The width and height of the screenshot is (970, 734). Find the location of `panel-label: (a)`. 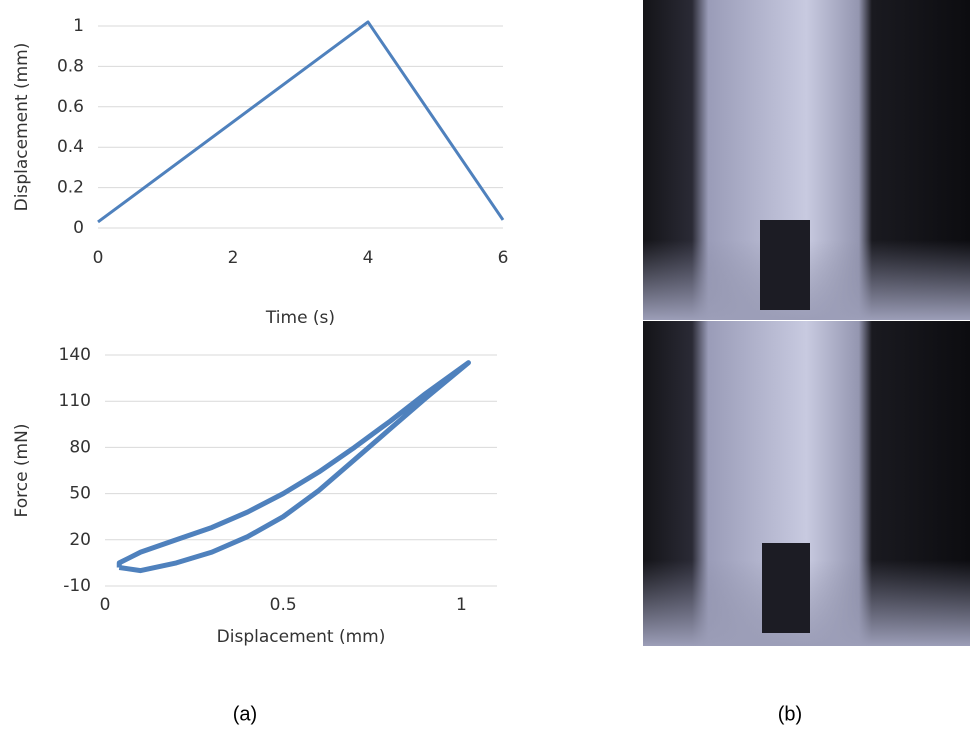

panel-label: (a) is located at coordinates (245, 714).